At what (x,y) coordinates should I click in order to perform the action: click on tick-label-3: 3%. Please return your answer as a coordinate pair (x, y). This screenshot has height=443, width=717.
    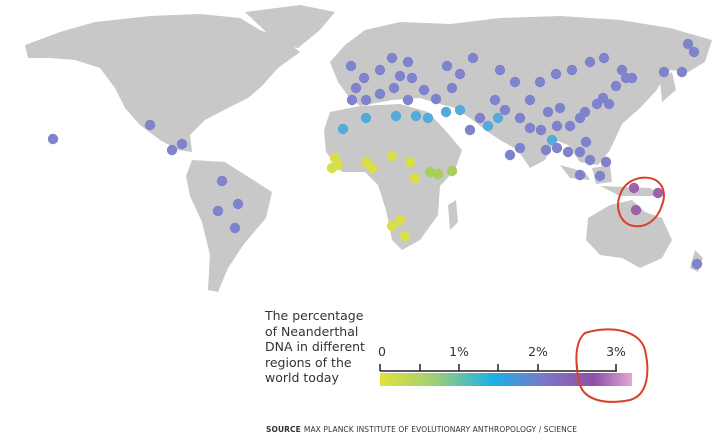
    Looking at the image, I should click on (616, 351).